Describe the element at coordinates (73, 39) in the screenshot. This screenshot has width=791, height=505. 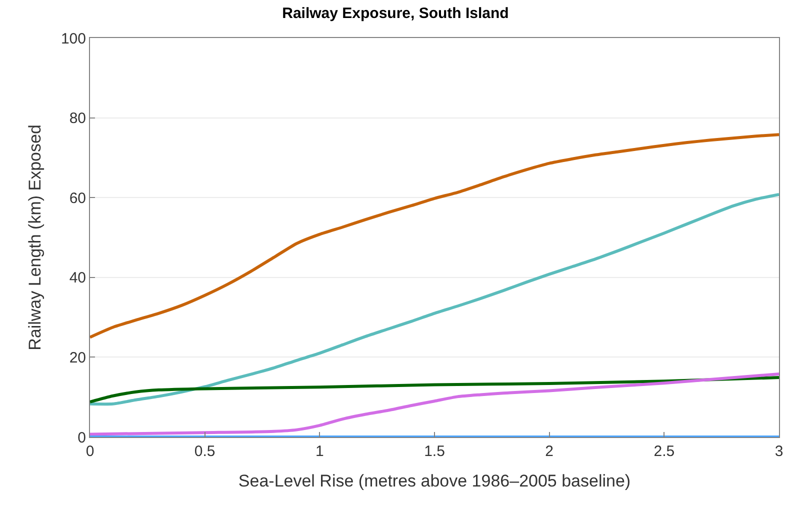
I see `y-tick-label: 100` at that location.